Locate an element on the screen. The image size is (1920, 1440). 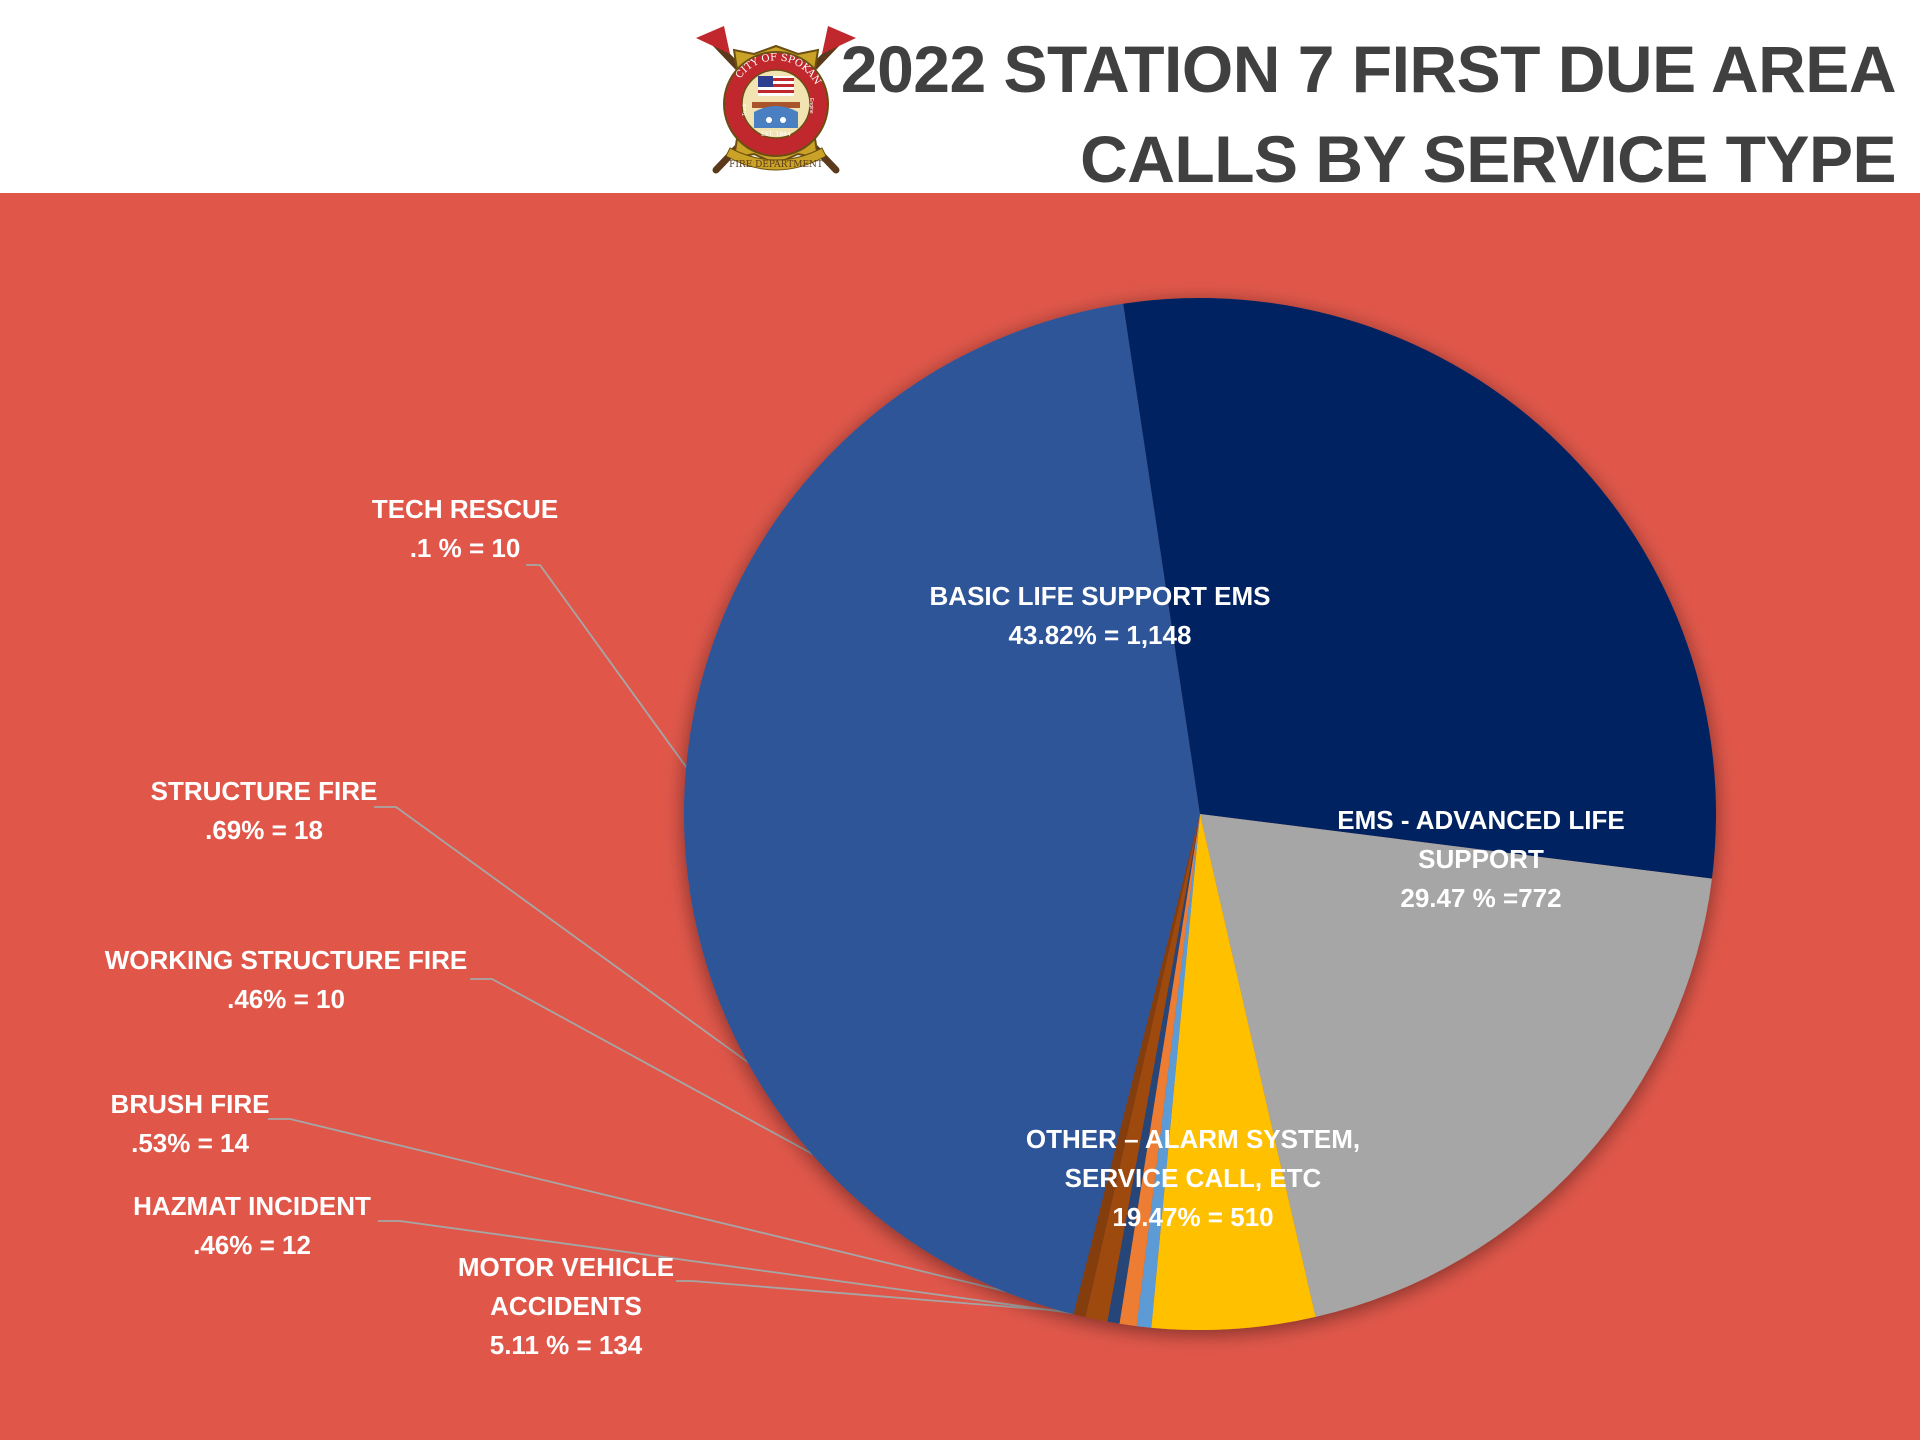
slice-other-alarm-system-service-call-etc is located at coordinates (1456, 1065).